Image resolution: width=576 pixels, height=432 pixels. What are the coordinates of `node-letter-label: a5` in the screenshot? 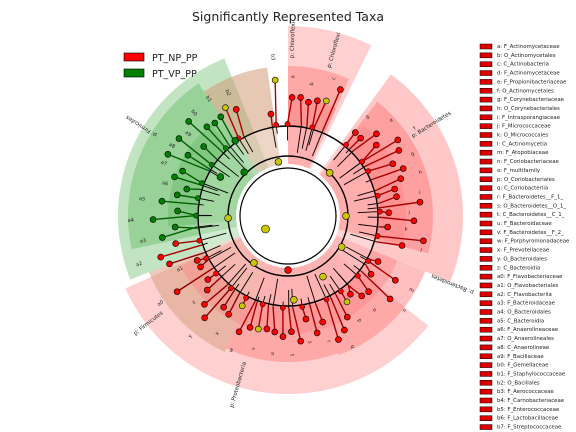 It's located at (142, 199).